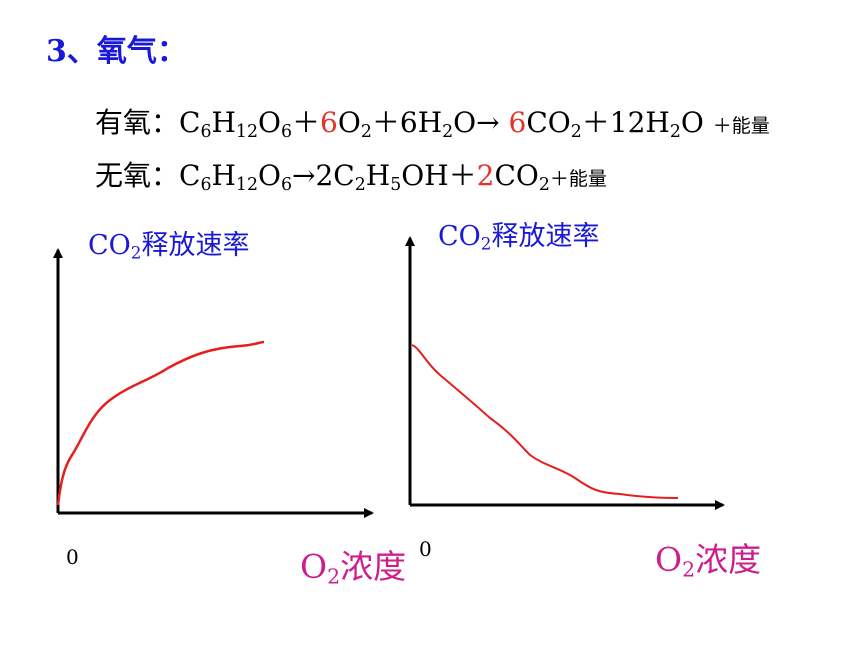 This screenshot has height=645, width=860. What do you see at coordinates (689, 569) in the screenshot?
I see `right-xlabel-sub: 2` at bounding box center [689, 569].